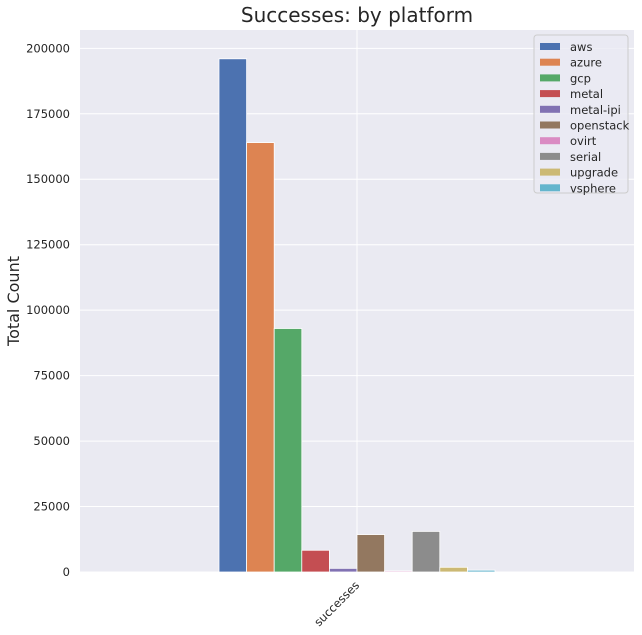 This screenshot has width=642, height=635. Describe the element at coordinates (233, 315) in the screenshot. I see `bar-aws` at that location.